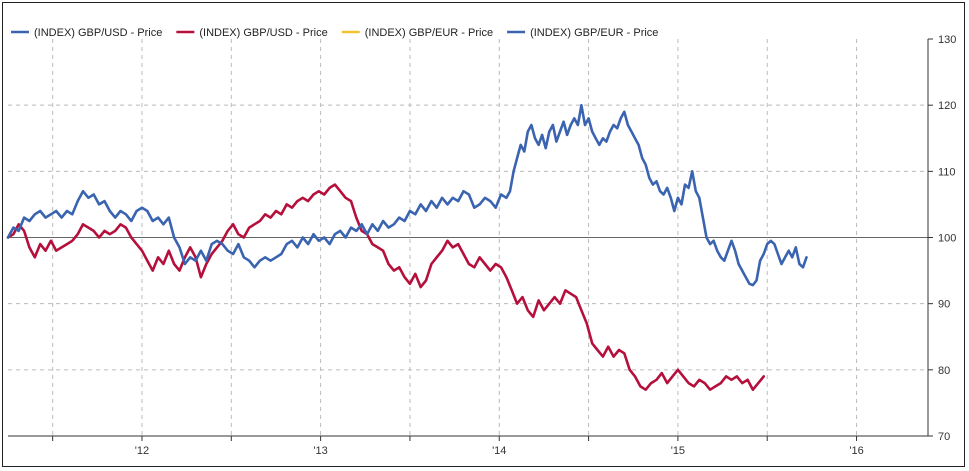  I want to click on y-tick-label: 110, so click(947, 172).